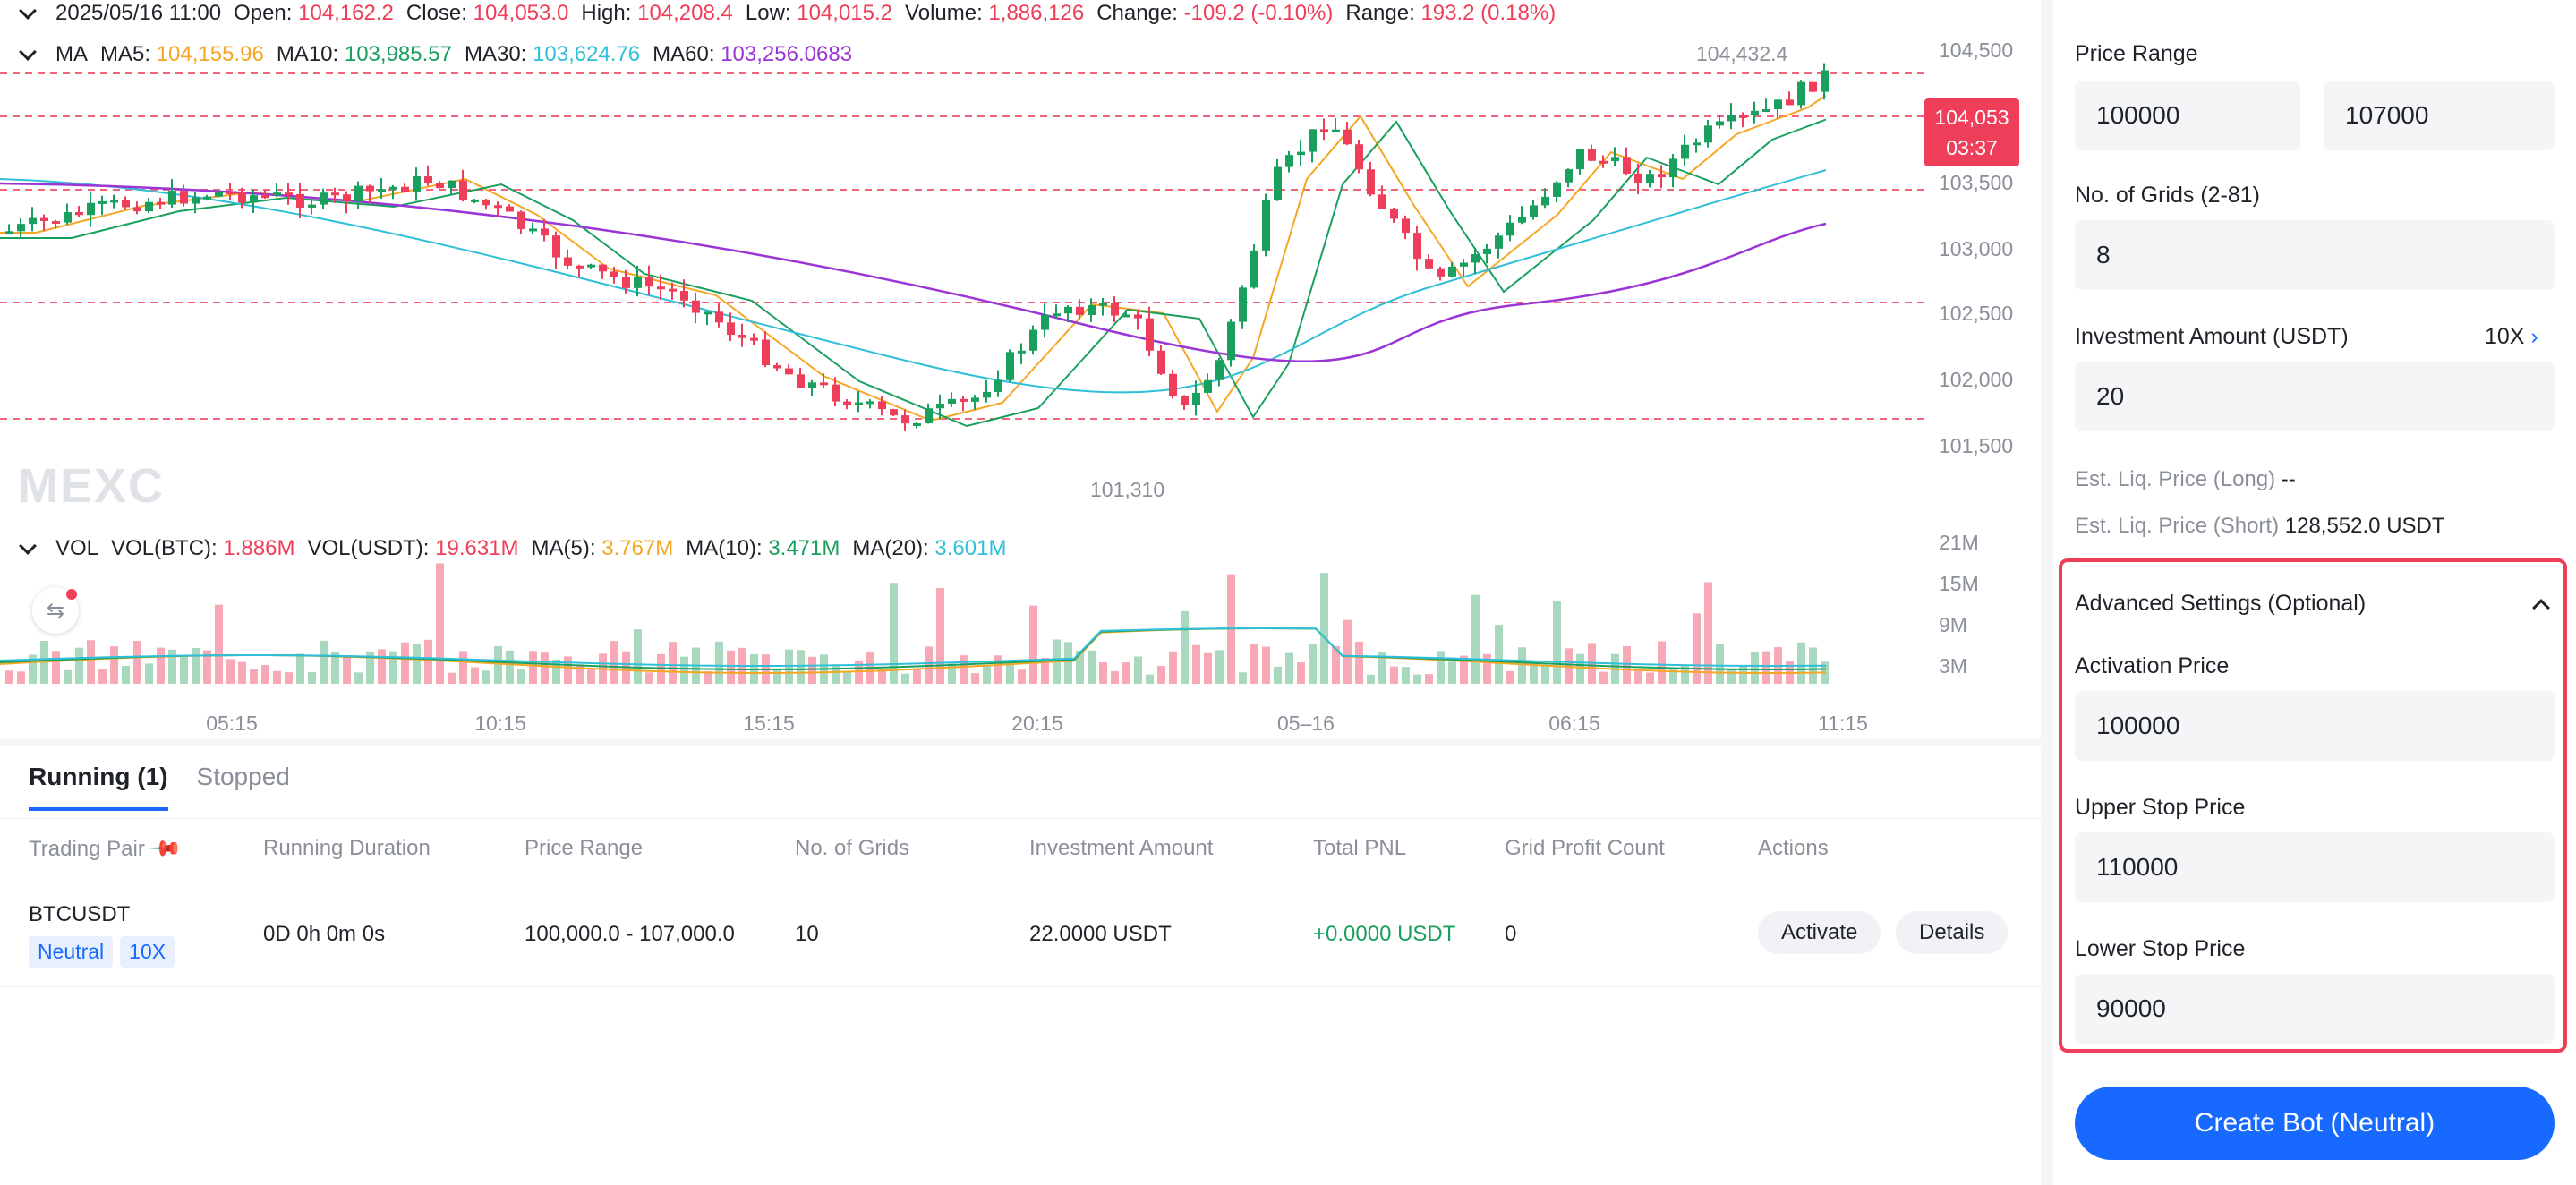 Image resolution: width=2576 pixels, height=1185 pixels. Describe the element at coordinates (347, 848) in the screenshot. I see `header-running-duration: Running Duration` at that location.